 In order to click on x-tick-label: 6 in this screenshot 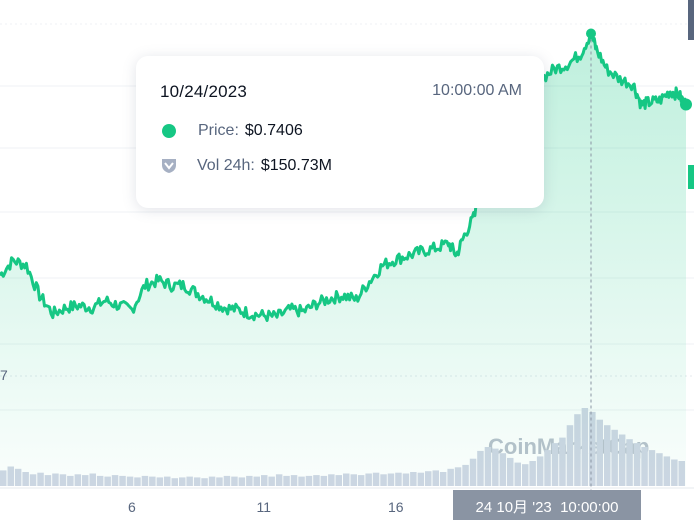, I will do `click(132, 507)`.